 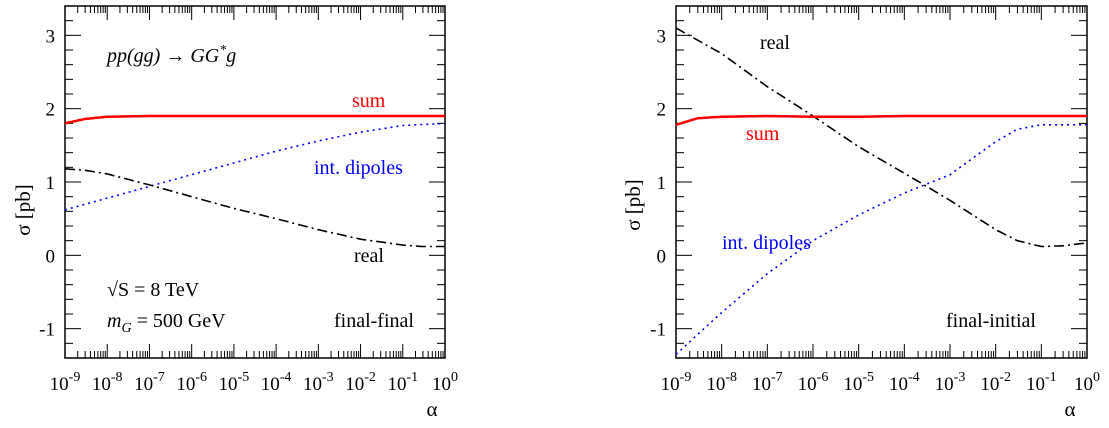 I want to click on left-energy-label: √S = 8 TeV, so click(x=153, y=290).